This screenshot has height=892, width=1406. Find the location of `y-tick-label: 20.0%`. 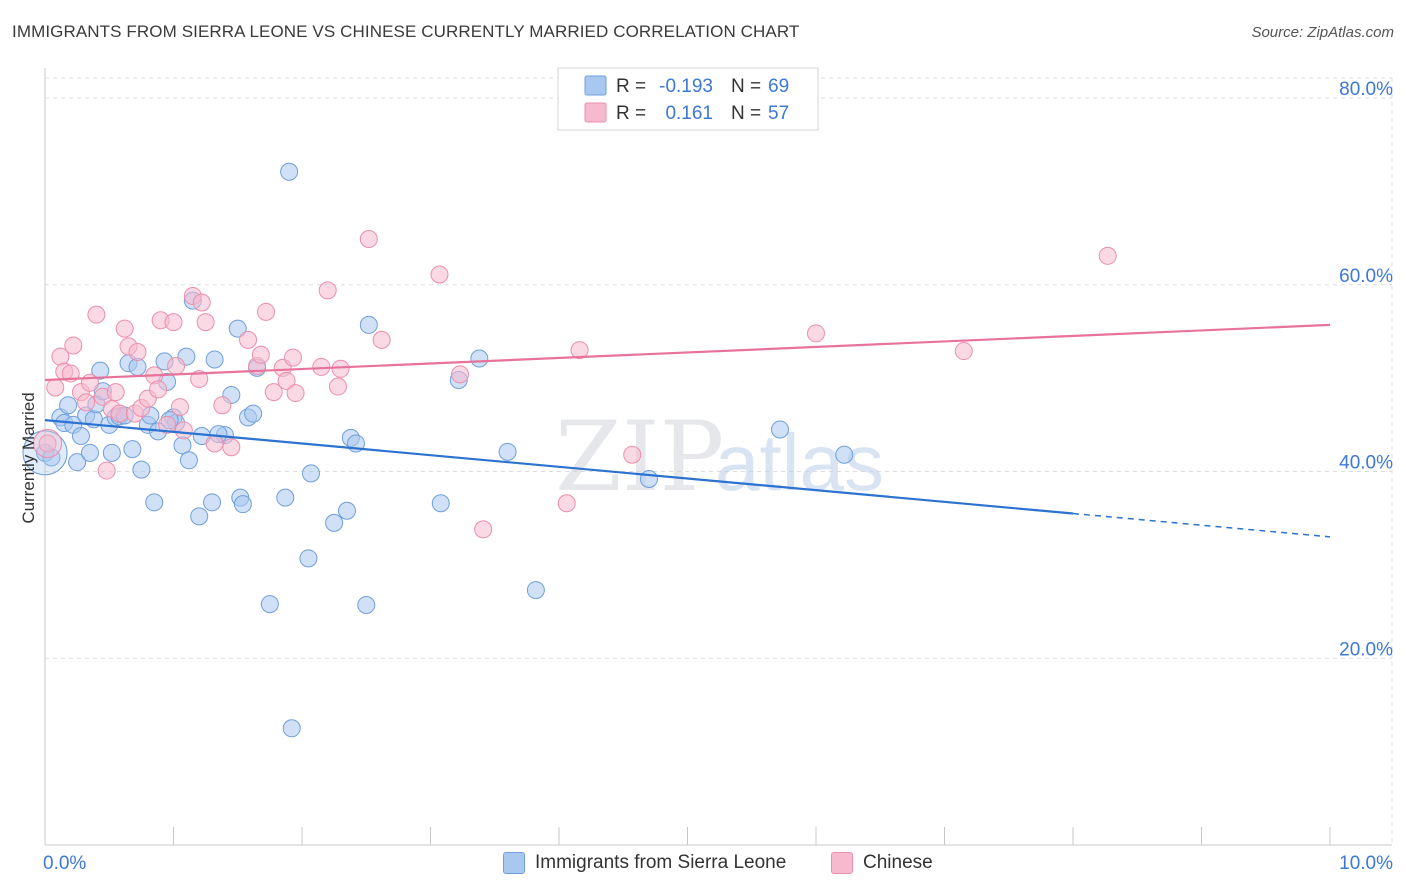

y-tick-label: 20.0% is located at coordinates (1366, 649).